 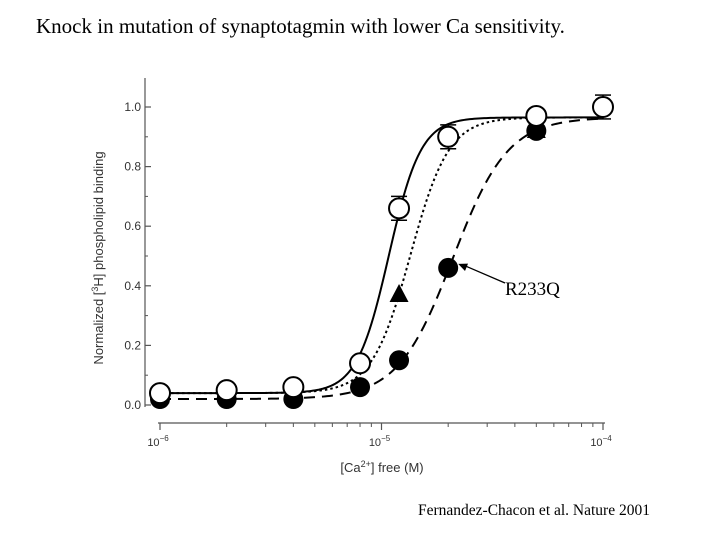 What do you see at coordinates (380, 441) in the screenshot?
I see `x-tick-label: 10⁻⁵` at bounding box center [380, 441].